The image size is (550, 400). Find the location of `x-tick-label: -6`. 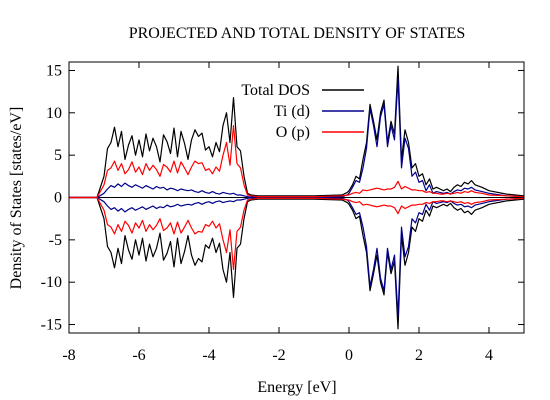

x-tick-label: -6 is located at coordinates (138, 355).